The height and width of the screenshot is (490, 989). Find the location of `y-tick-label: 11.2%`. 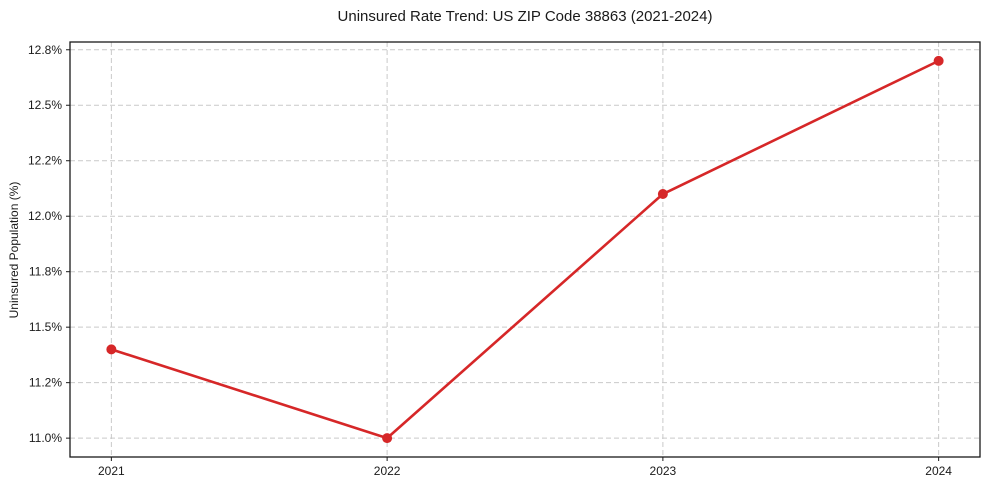

y-tick-label: 11.2% is located at coordinates (45, 383).